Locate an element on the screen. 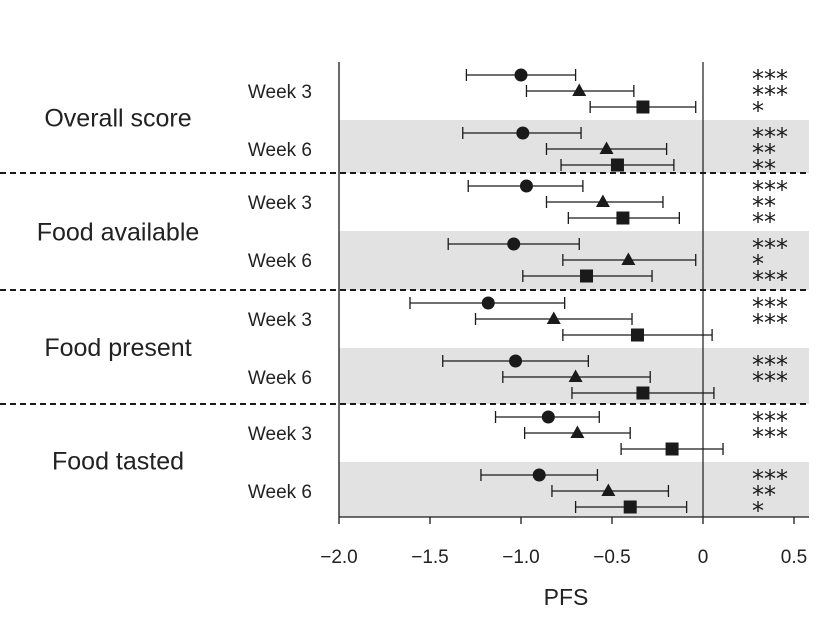 The image size is (816, 624). x-tick-label: −2.0 is located at coordinates (339, 557).